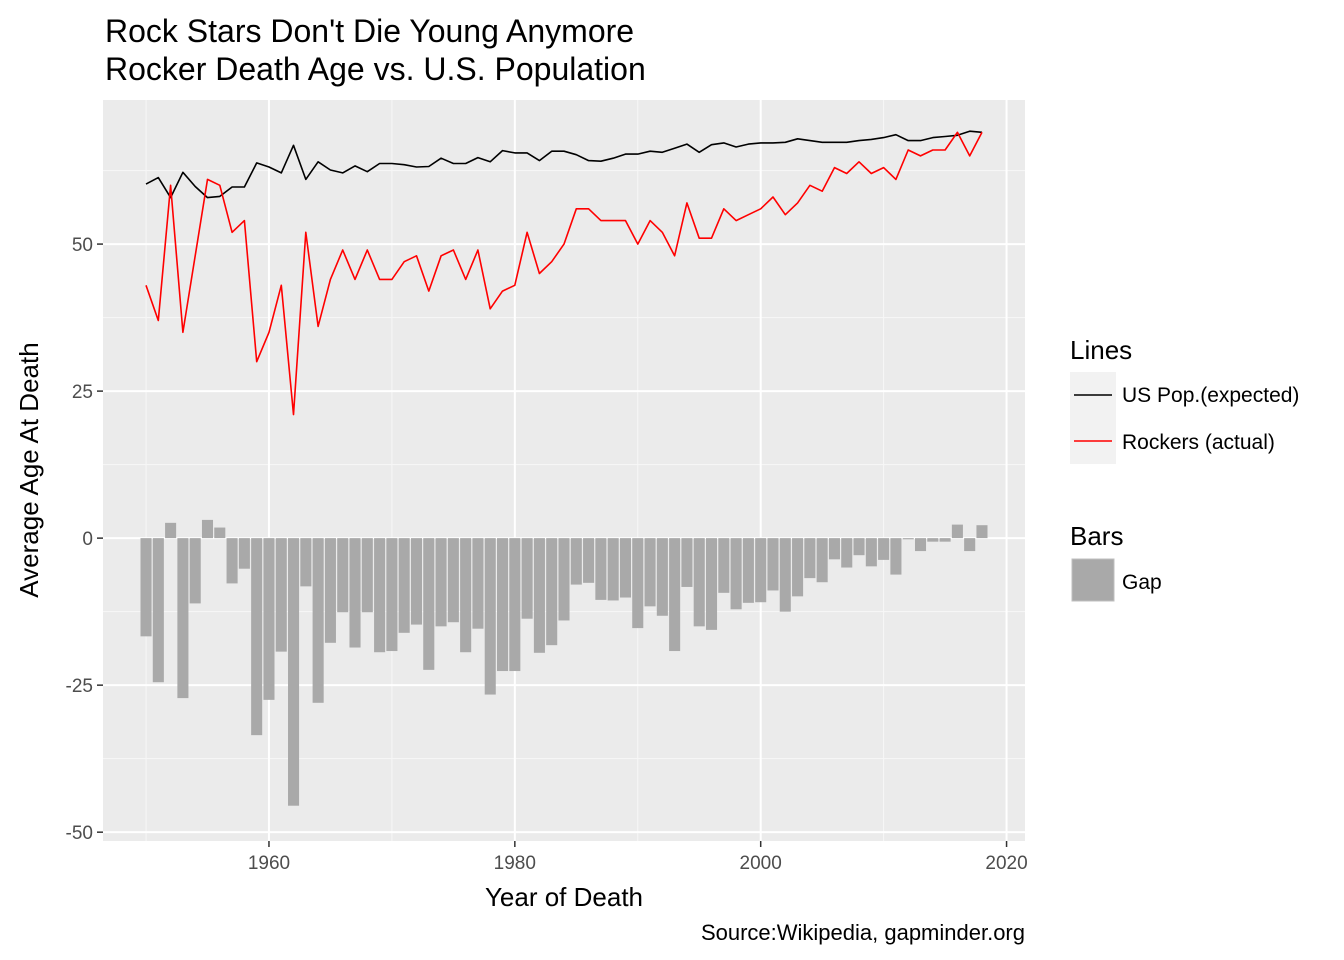  What do you see at coordinates (638, 857) in the screenshot?
I see `x-axis: 1960 1980 2000 2020` at bounding box center [638, 857].